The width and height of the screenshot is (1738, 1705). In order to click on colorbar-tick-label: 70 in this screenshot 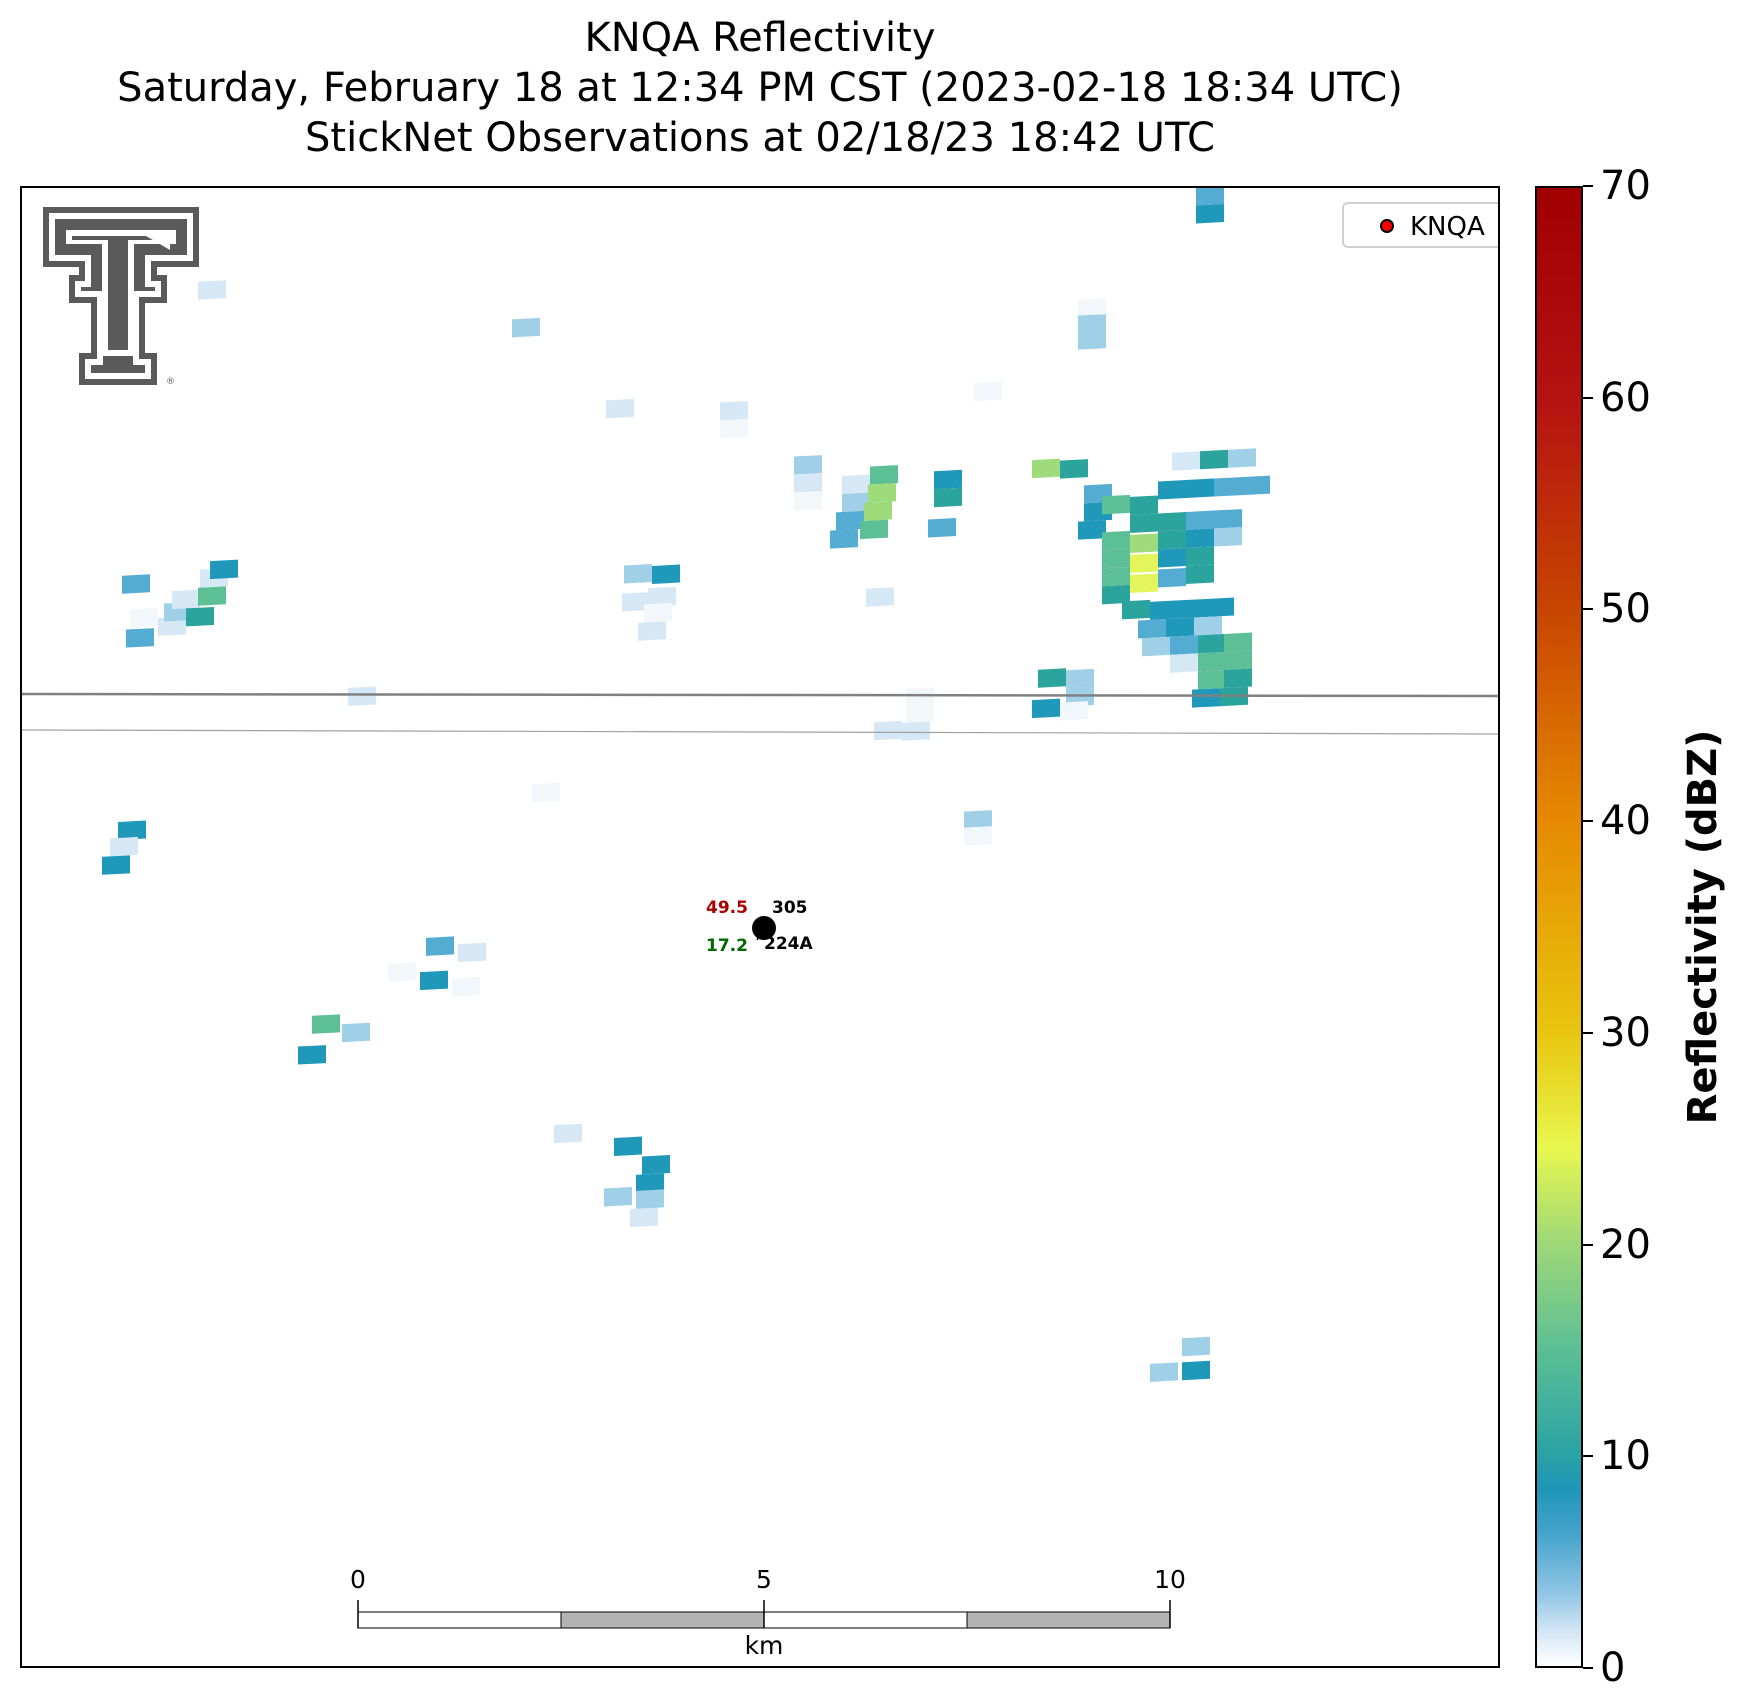, I will do `click(1625, 186)`.